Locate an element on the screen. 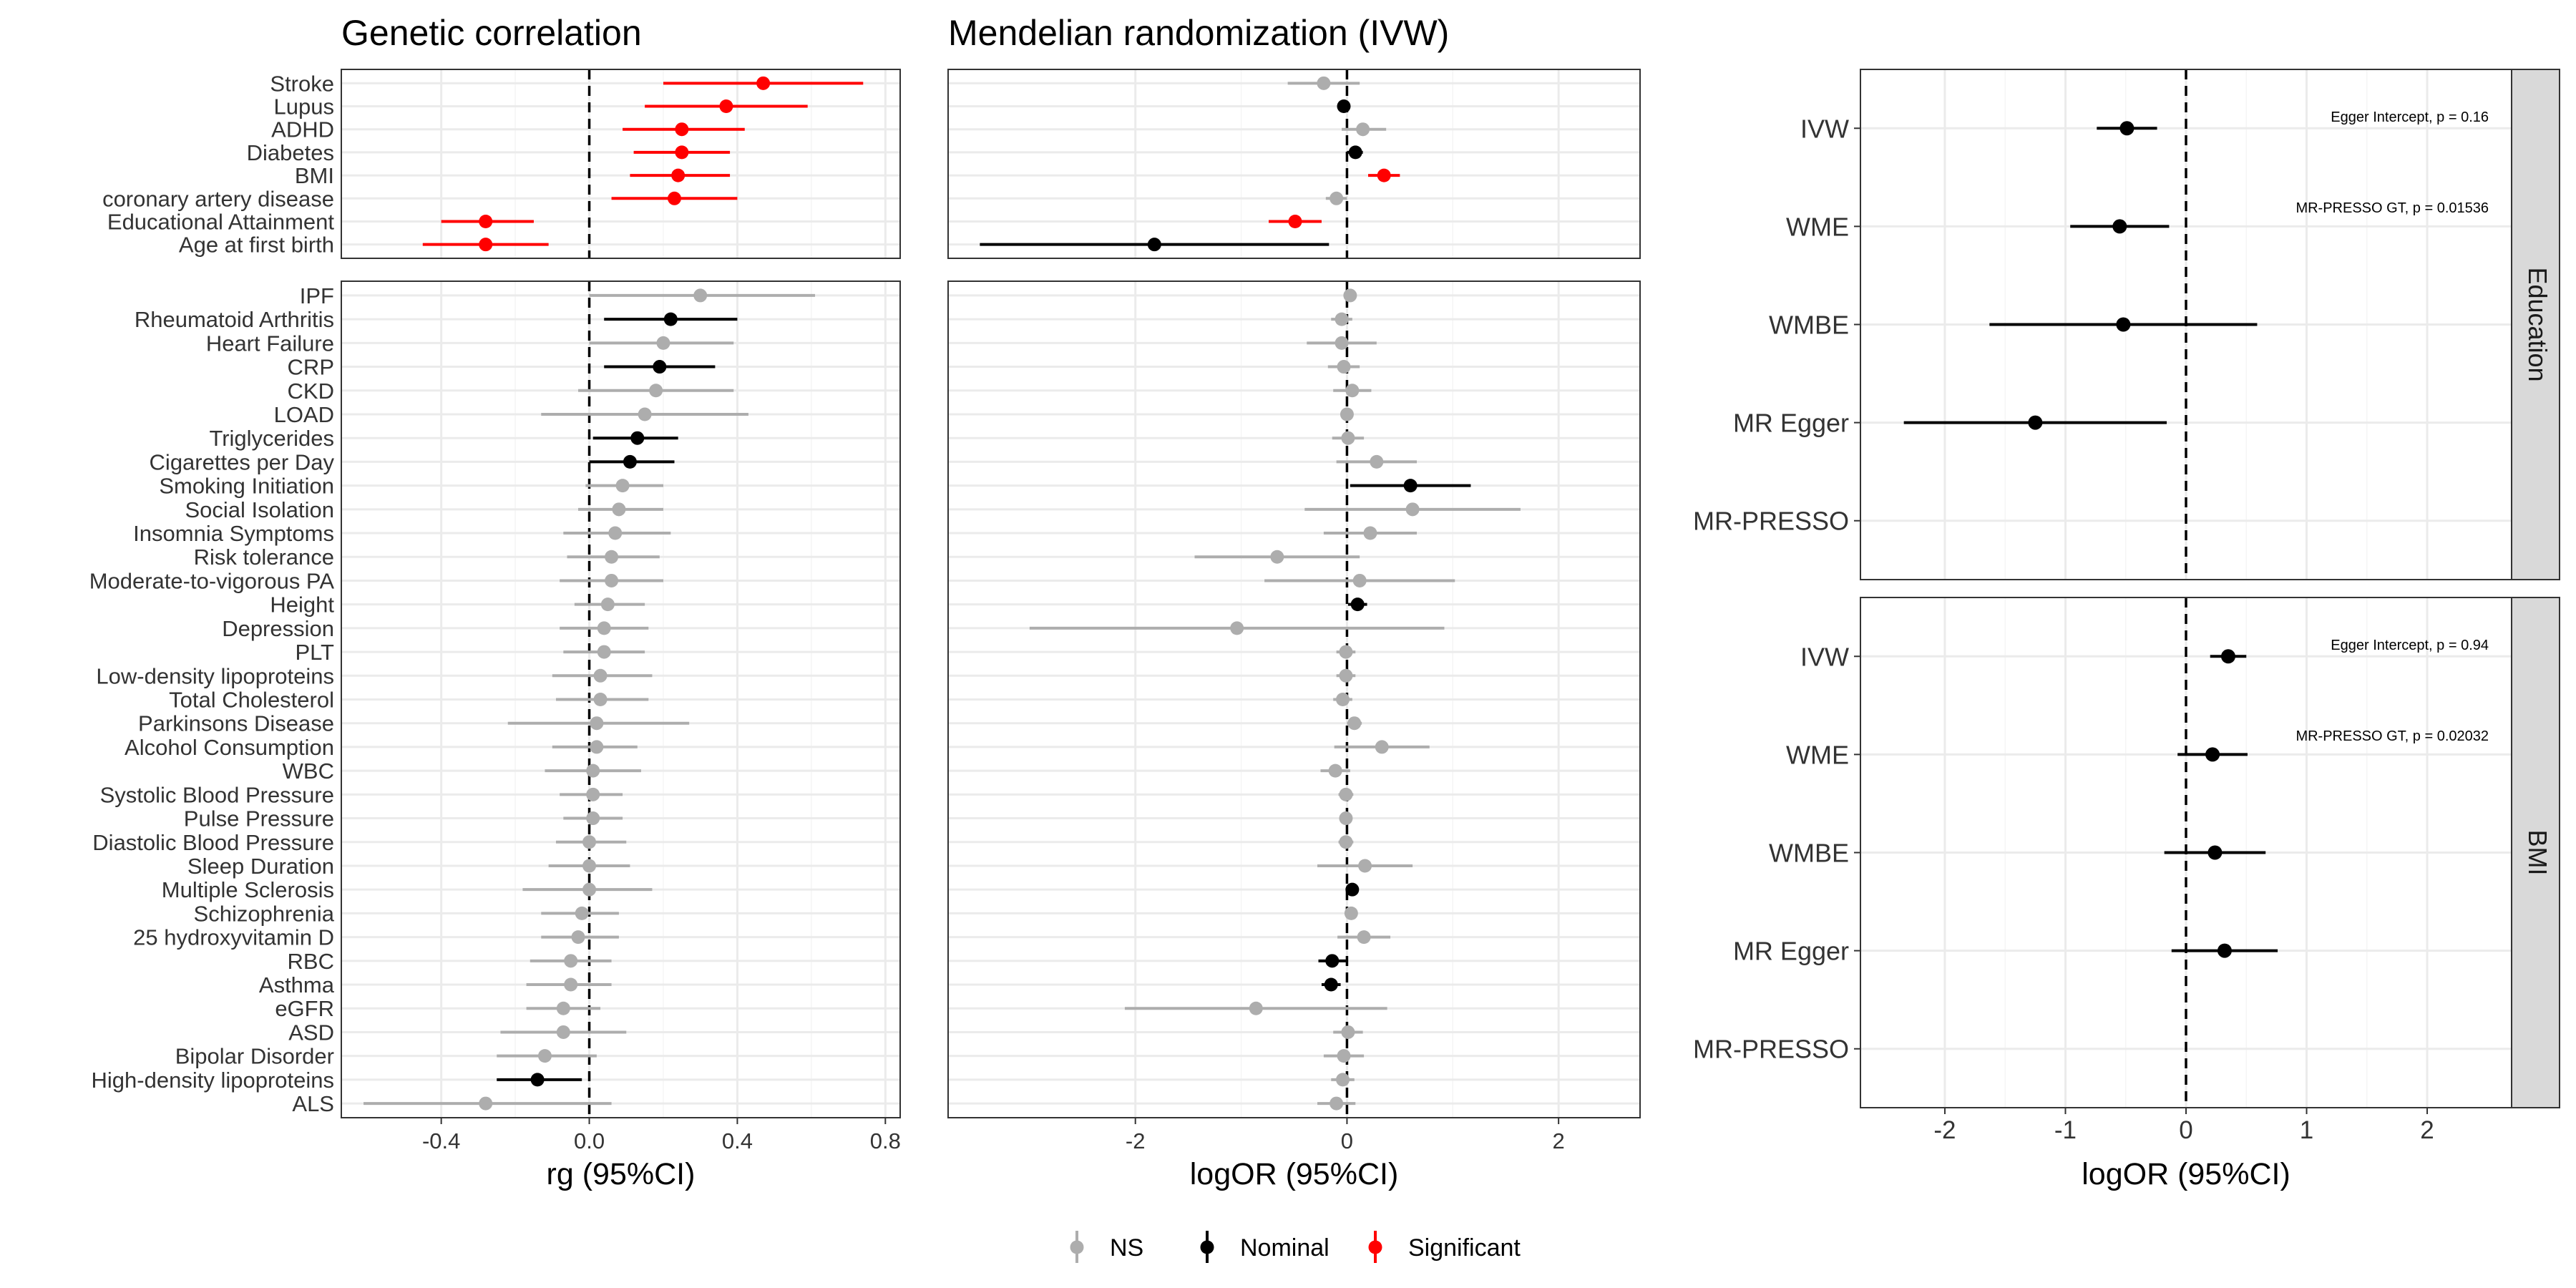  row-label: Cigarettes per Day is located at coordinates (242, 461).